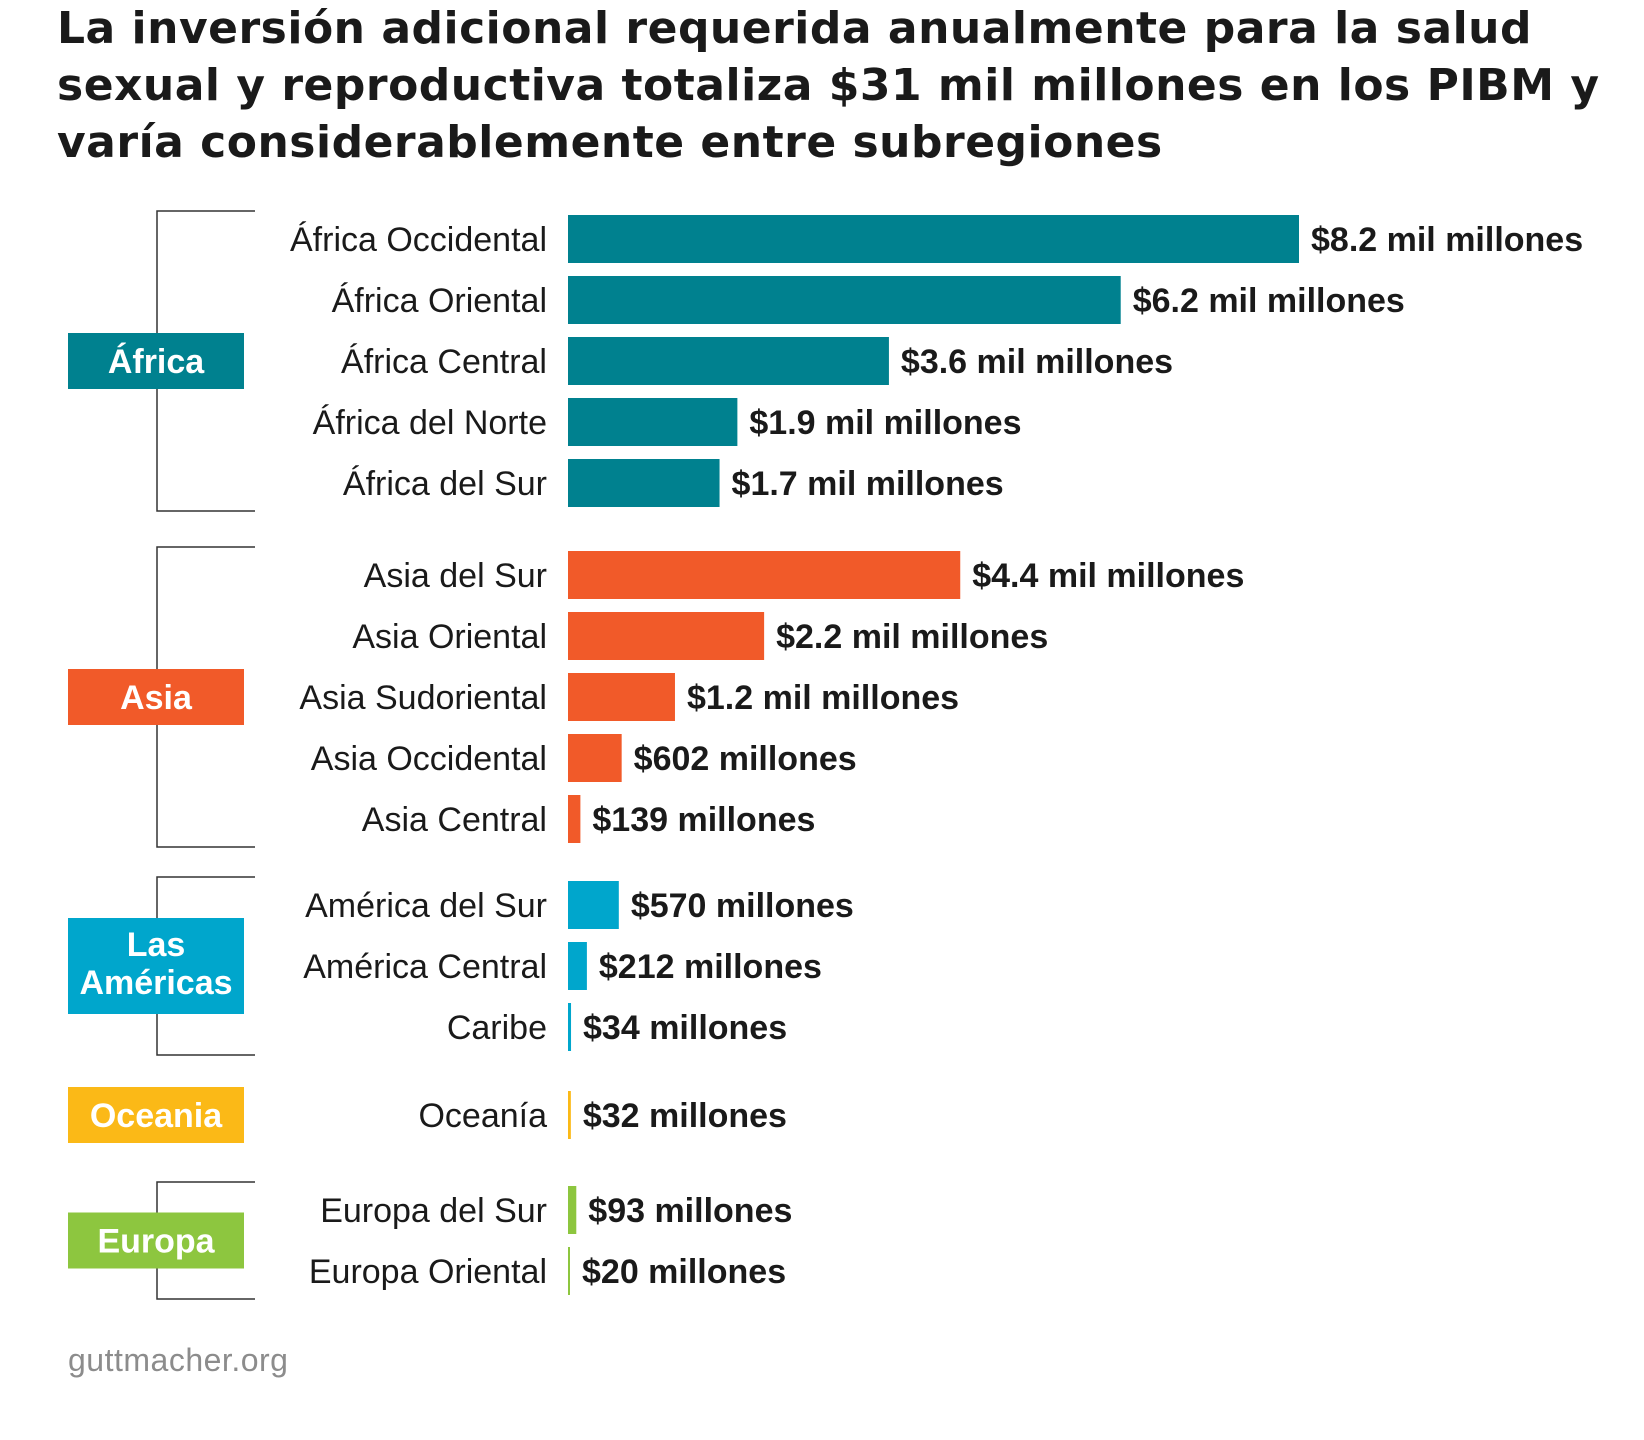 This screenshot has width=1644, height=1440. I want to click on value-label-africa-occidental: $8.2 mil millones, so click(1447, 240).